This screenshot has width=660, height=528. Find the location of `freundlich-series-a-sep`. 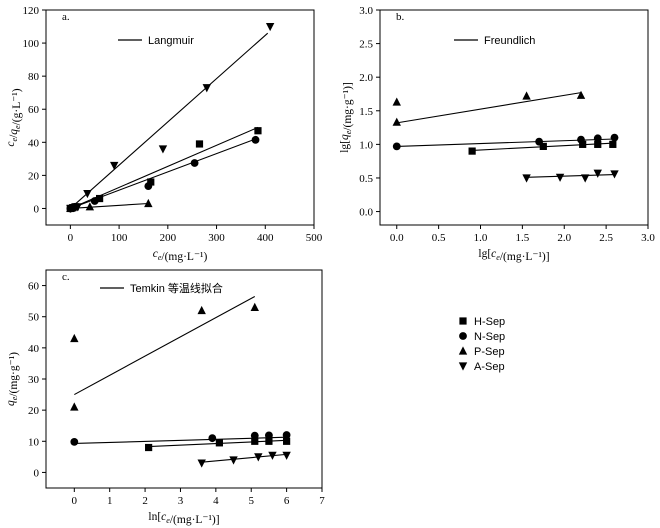

freundlich-series-a-sep is located at coordinates (570, 176).